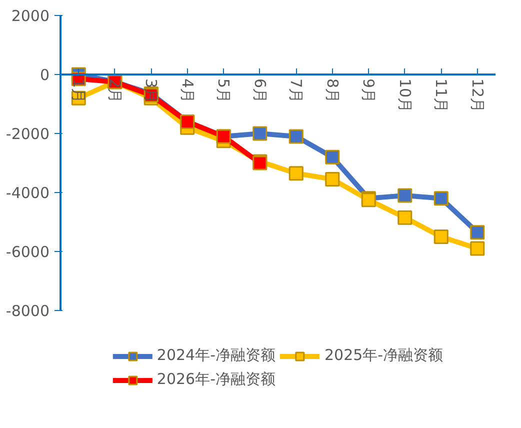 This screenshot has width=521, height=428. I want to click on legend-label: 2024年-净融资额, so click(216, 355).